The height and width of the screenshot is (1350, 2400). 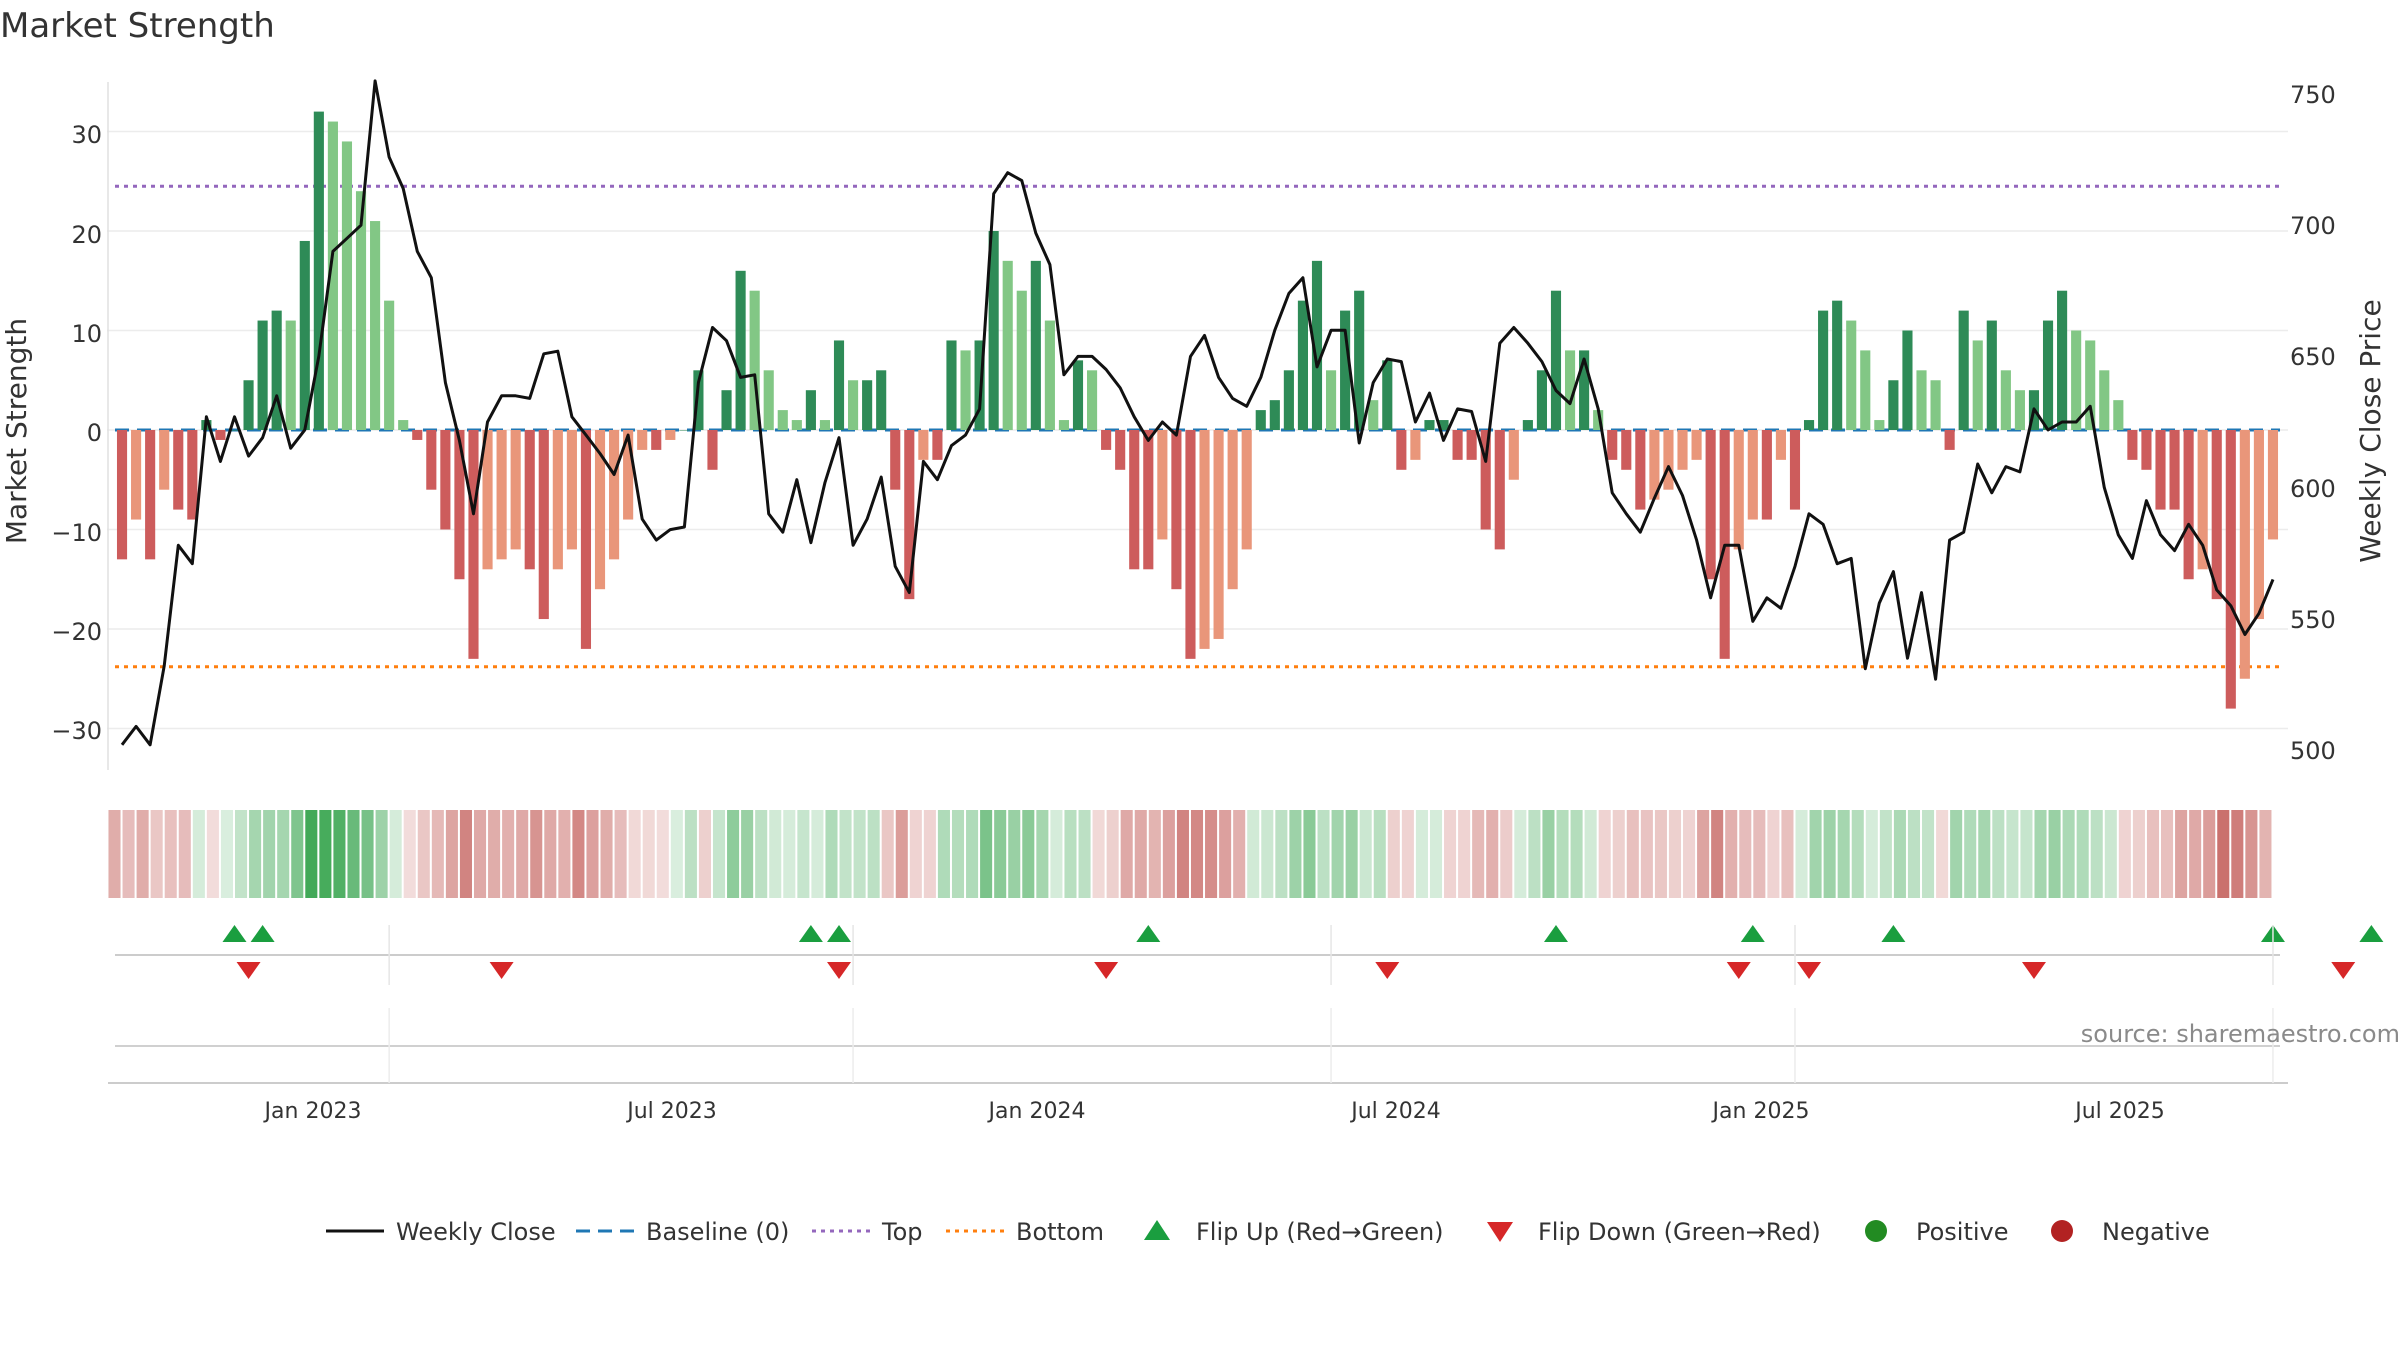 What do you see at coordinates (839, 970) in the screenshot?
I see `flip-down-icon` at bounding box center [839, 970].